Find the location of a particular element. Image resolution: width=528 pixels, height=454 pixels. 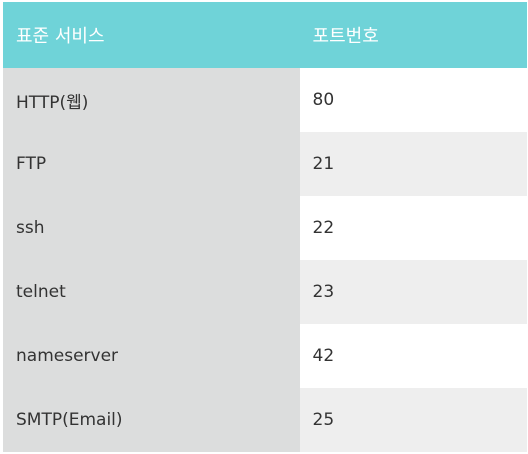

table-row: SMTP(Email) 25 is located at coordinates (265, 420).